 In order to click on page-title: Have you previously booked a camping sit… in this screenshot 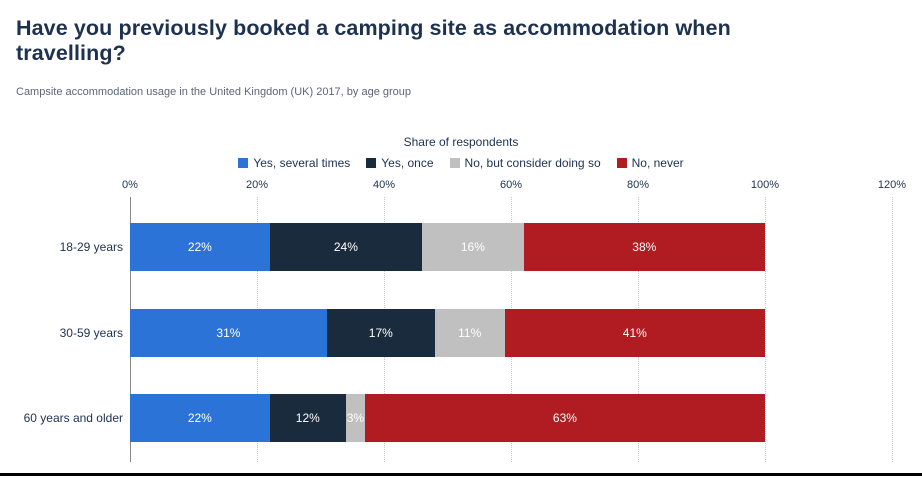, I will do `click(373, 40)`.